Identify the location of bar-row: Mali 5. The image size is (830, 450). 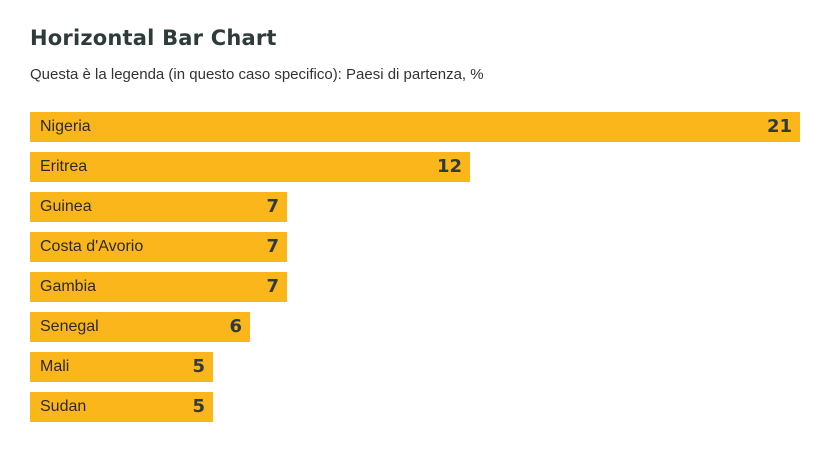
(415, 367).